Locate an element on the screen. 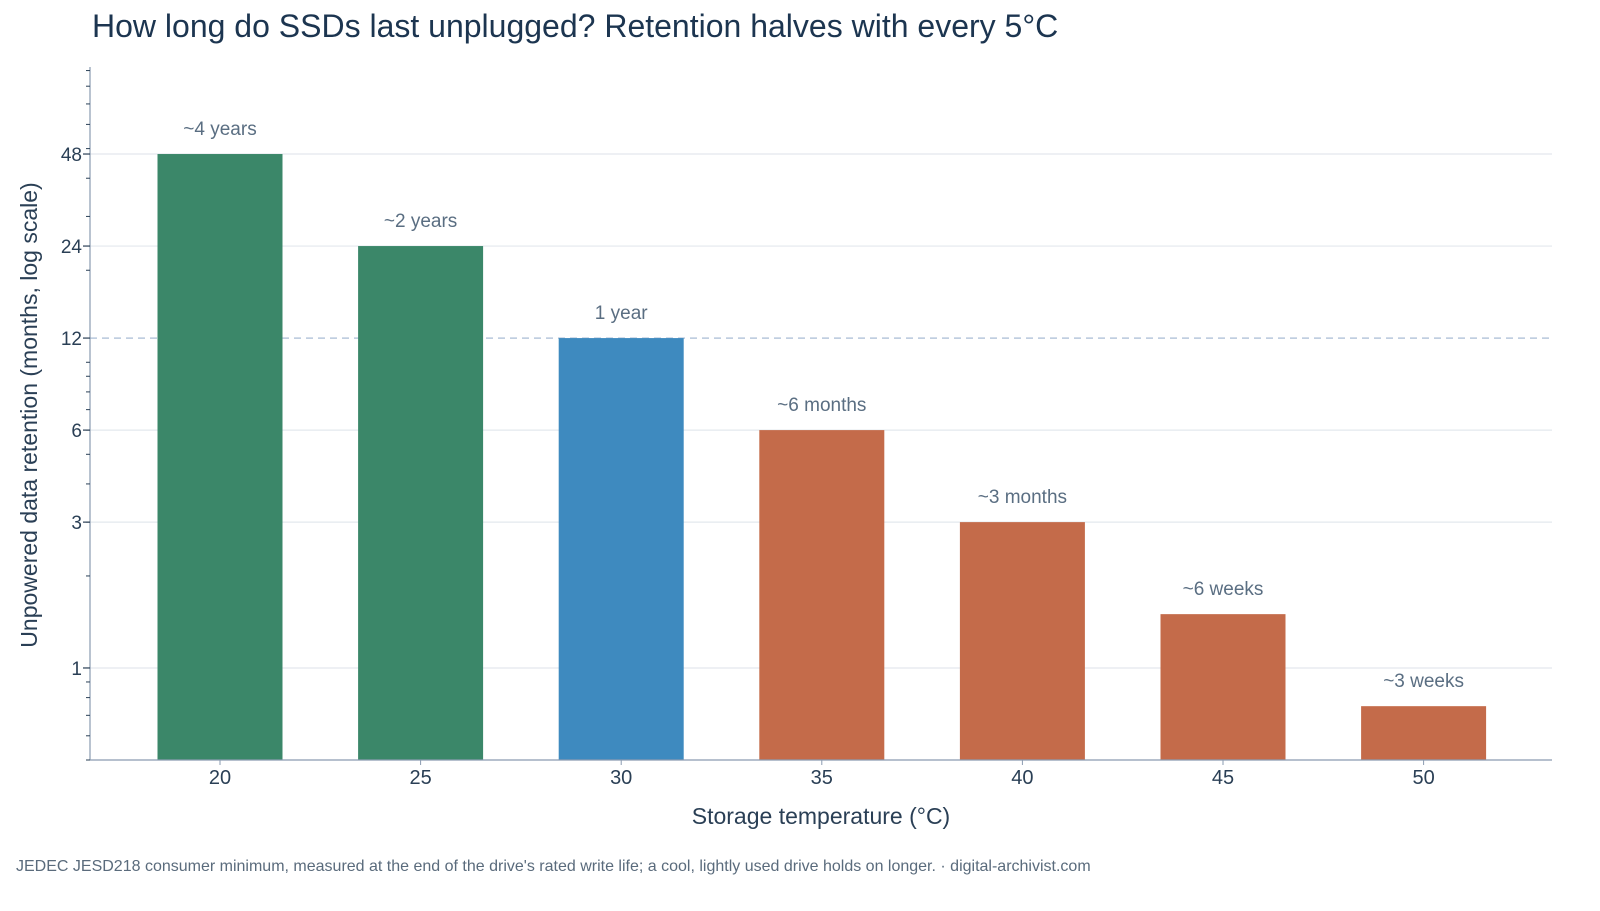 Image resolution: width=1600 pixels, height=911 pixels. x-tick-label: 45 is located at coordinates (1223, 778).